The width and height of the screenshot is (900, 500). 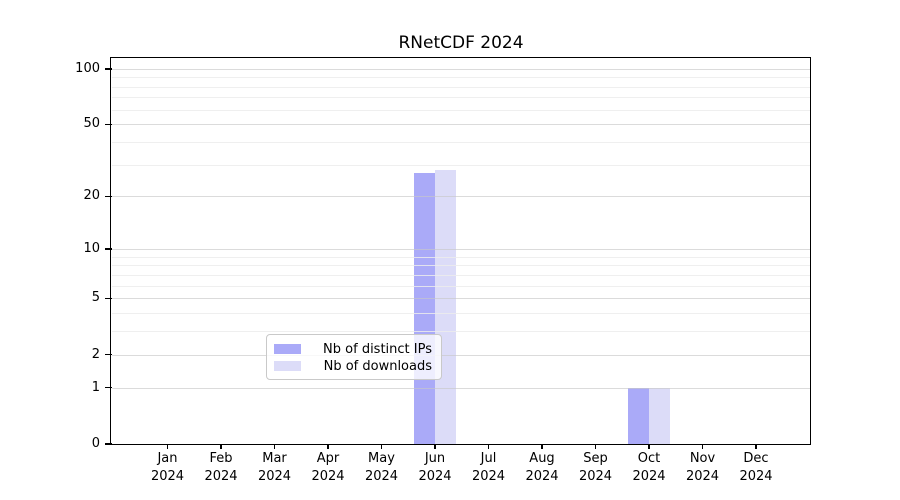 I want to click on legend: Nb of distinct IPs Nb of downloads, so click(x=354, y=357).